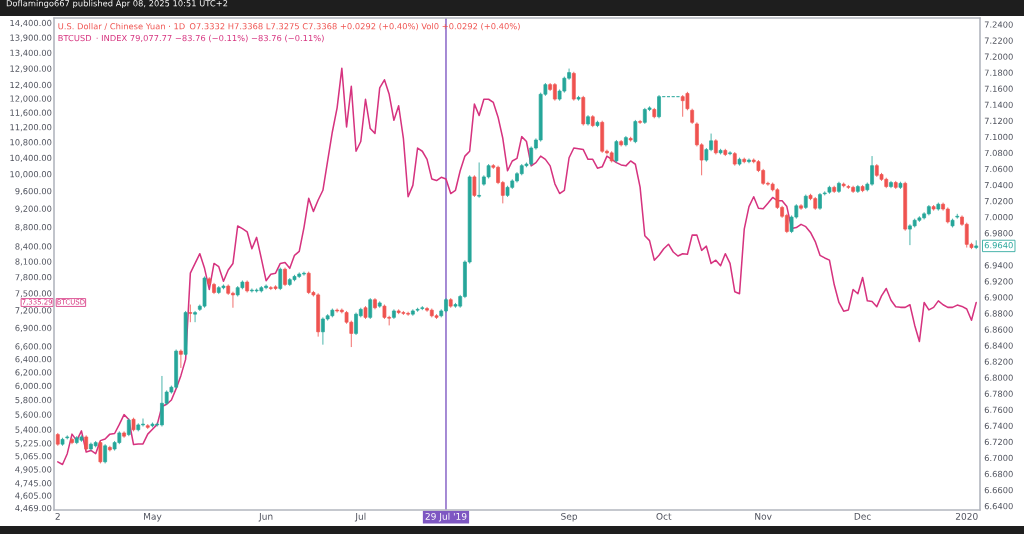 This screenshot has height=534, width=1024. What do you see at coordinates (998, 361) in the screenshot?
I see `y2-tick-label: 6.8200` at bounding box center [998, 361].